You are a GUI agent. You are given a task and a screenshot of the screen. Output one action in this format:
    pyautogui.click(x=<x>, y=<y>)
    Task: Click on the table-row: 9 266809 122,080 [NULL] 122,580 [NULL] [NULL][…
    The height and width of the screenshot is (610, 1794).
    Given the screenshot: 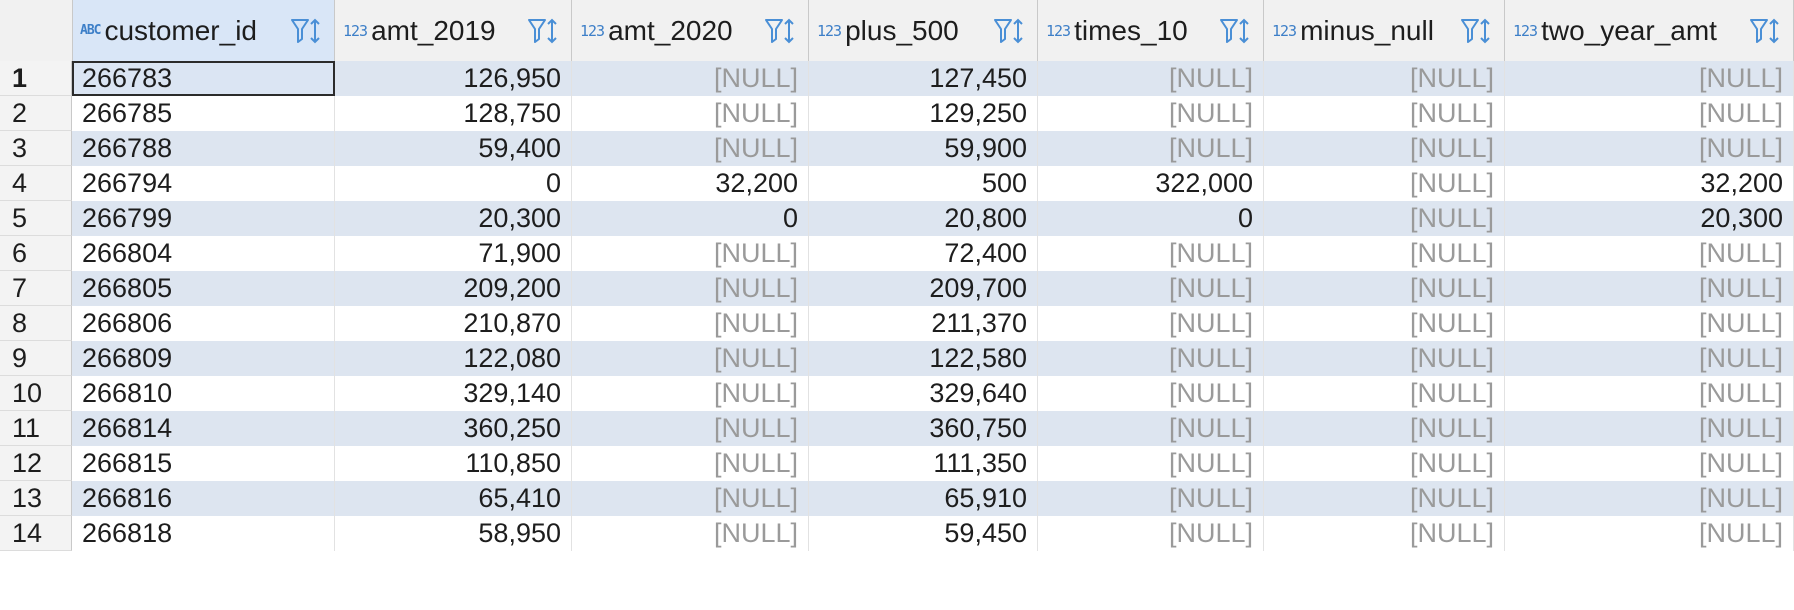 What is the action you would take?
    pyautogui.click(x=897, y=358)
    